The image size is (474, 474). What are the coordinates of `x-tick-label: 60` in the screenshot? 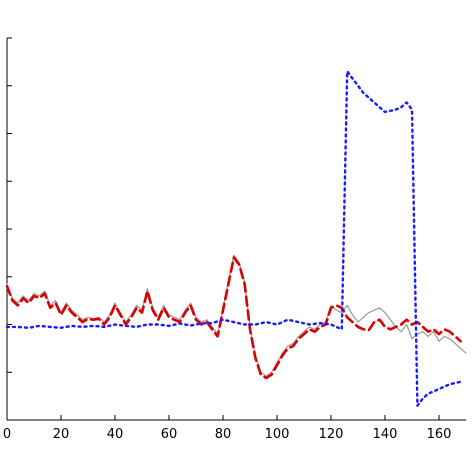 It's located at (169, 434).